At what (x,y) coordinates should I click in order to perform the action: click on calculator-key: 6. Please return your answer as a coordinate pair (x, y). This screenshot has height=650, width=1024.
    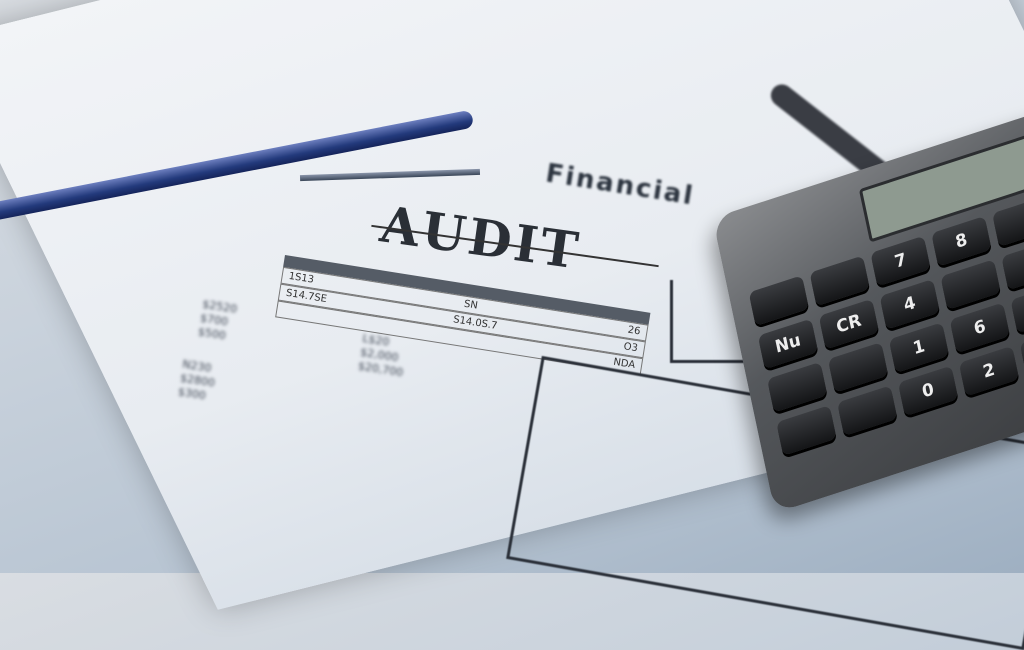
    Looking at the image, I should click on (979, 328).